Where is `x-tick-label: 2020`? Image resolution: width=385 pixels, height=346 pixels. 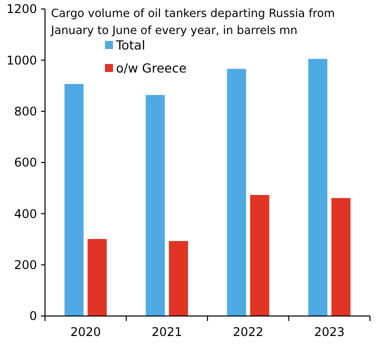
x-tick-label: 2020 is located at coordinates (85, 332).